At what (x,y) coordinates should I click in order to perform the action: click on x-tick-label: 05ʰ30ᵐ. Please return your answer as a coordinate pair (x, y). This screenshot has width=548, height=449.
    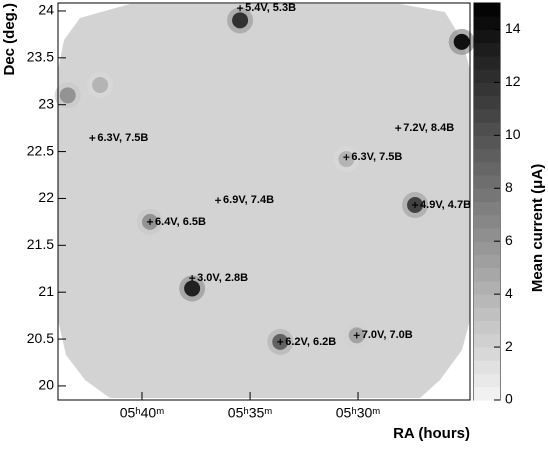
    Looking at the image, I should click on (358, 413).